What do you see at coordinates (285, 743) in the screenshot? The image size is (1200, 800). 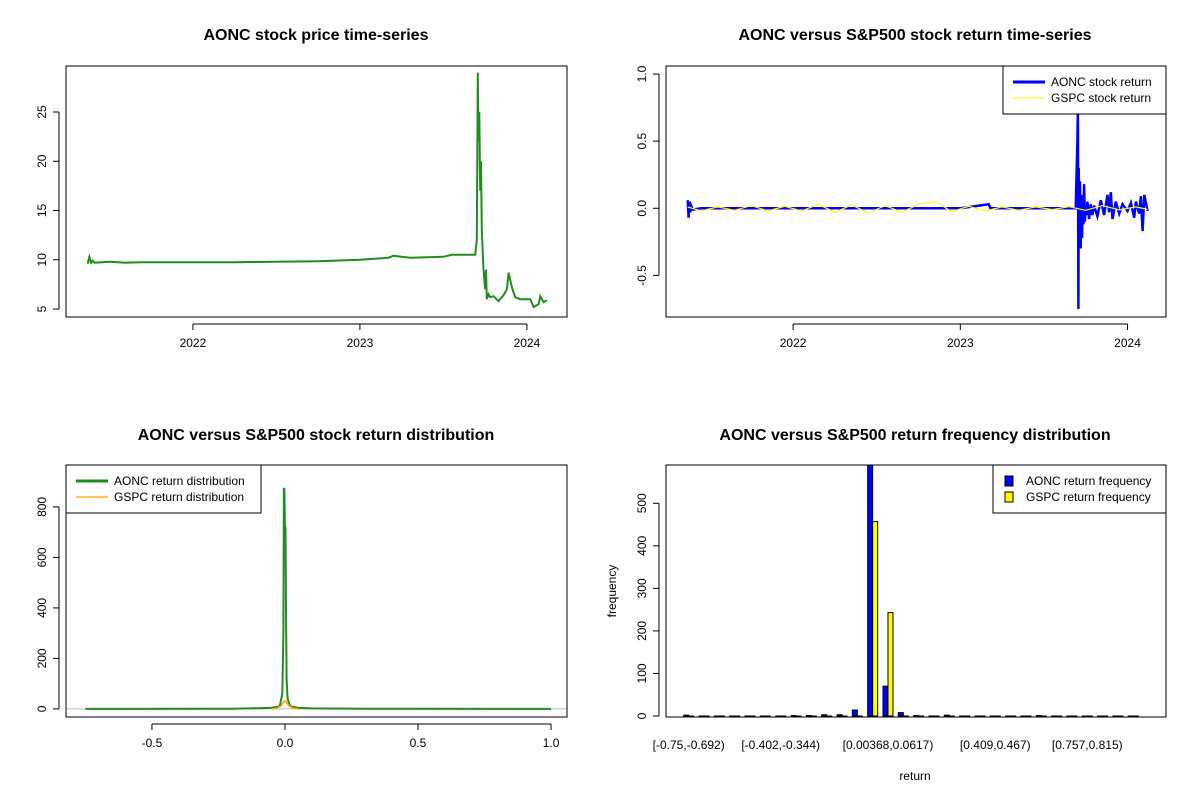 I see `x-tick-label: 0.0` at bounding box center [285, 743].